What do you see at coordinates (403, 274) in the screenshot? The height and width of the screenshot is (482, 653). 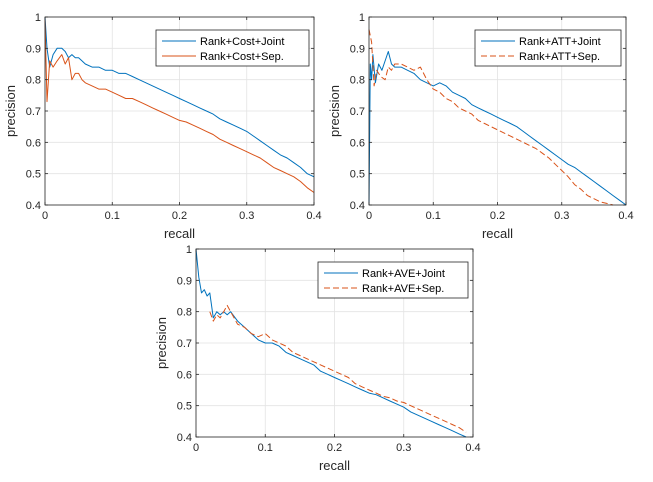 I see `legend-label-1: Rank+AVE+Joint` at bounding box center [403, 274].